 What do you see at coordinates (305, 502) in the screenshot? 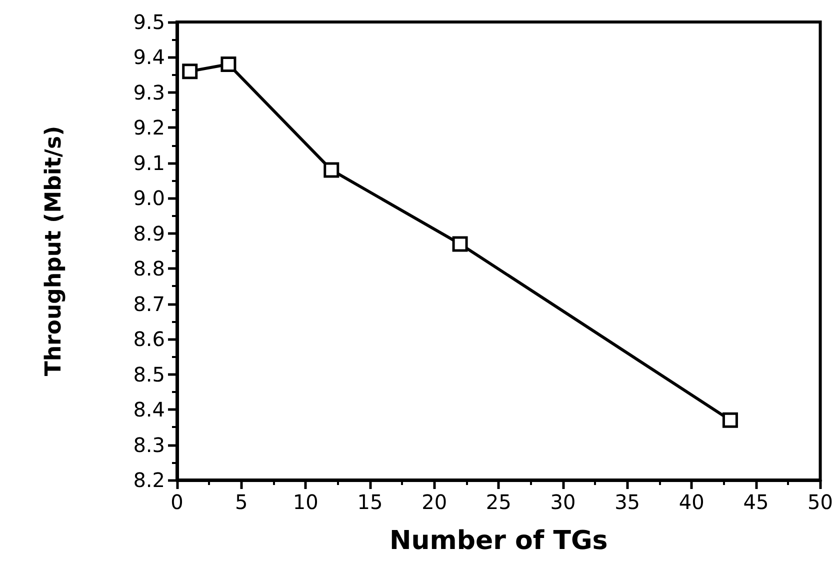
I see `x-tick-label: 10` at bounding box center [305, 502].